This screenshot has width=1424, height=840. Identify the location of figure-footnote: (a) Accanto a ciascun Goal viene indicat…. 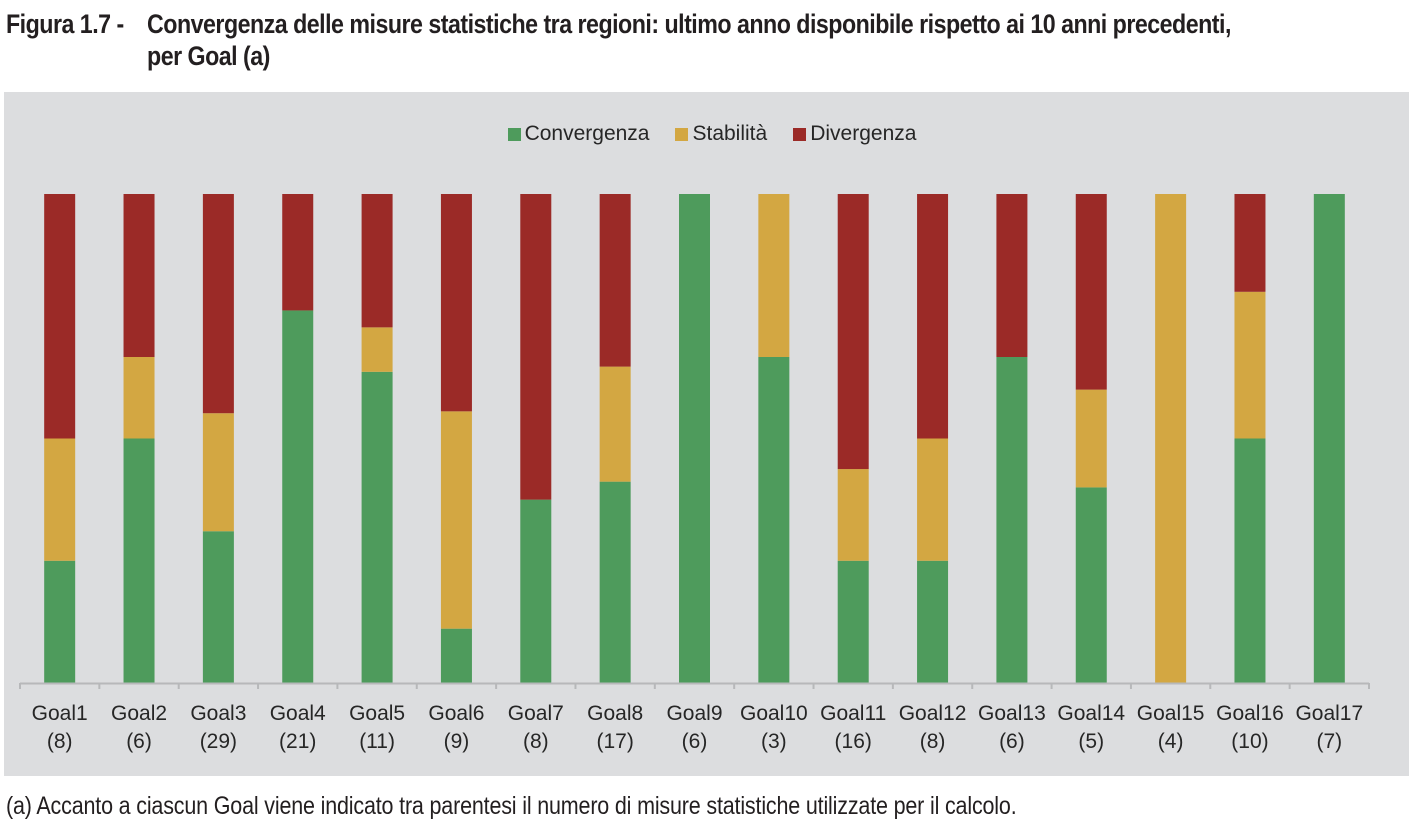
(511, 806).